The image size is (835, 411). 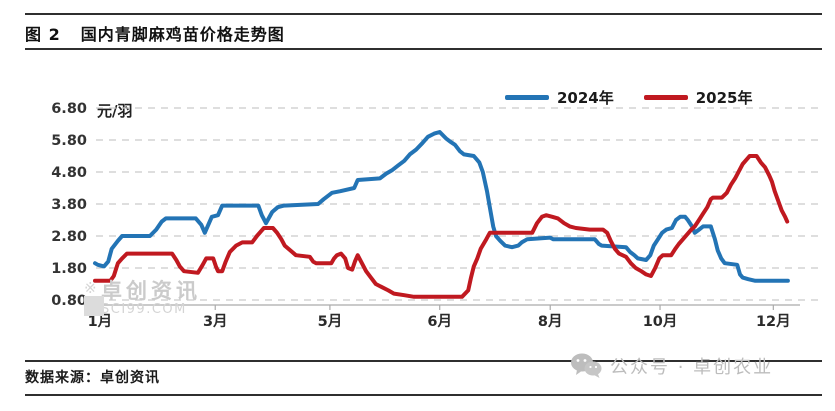 I want to click on legend-label-2025: 2025年, so click(x=724, y=98).